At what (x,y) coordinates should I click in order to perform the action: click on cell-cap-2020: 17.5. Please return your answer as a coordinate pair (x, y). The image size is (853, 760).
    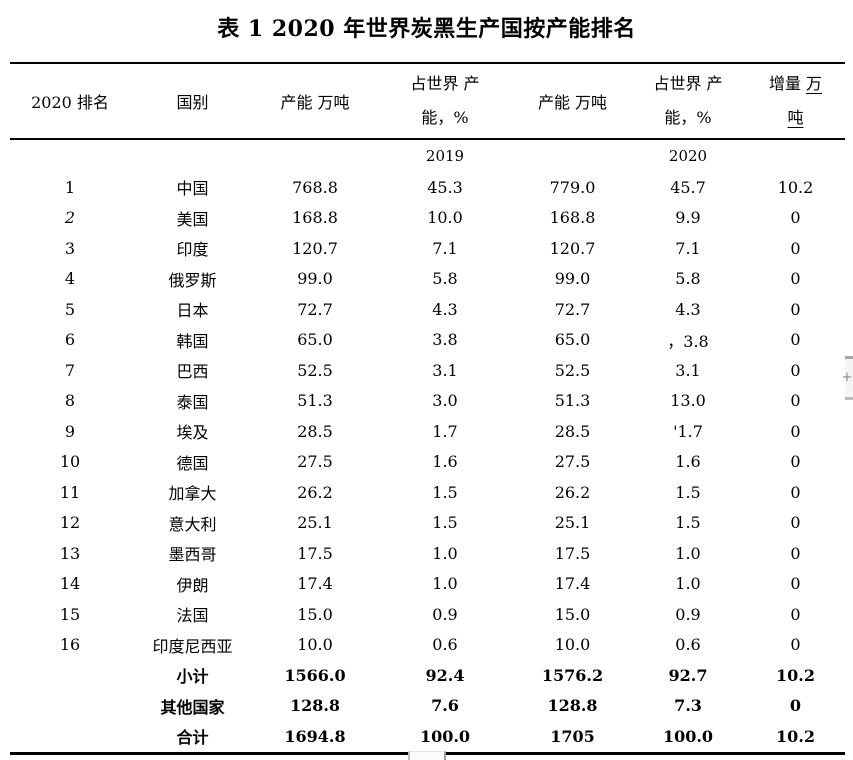
    Looking at the image, I should click on (572, 553).